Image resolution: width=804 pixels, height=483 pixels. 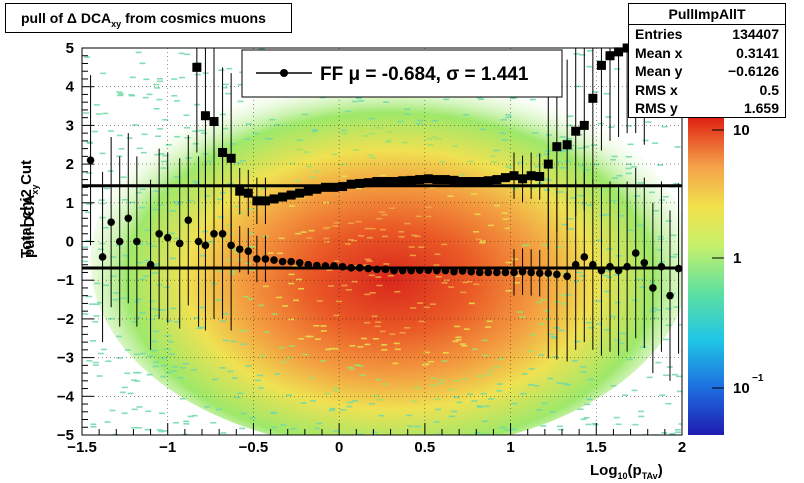 What do you see at coordinates (656, 108) in the screenshot?
I see `stats-label: RMS y` at bounding box center [656, 108].